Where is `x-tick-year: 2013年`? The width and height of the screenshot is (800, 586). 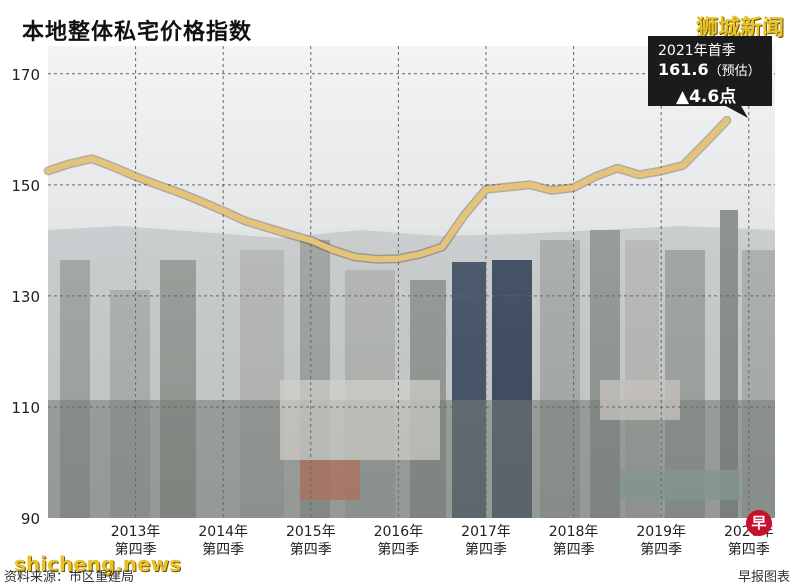 x-tick-year: 2013年 is located at coordinates (136, 532).